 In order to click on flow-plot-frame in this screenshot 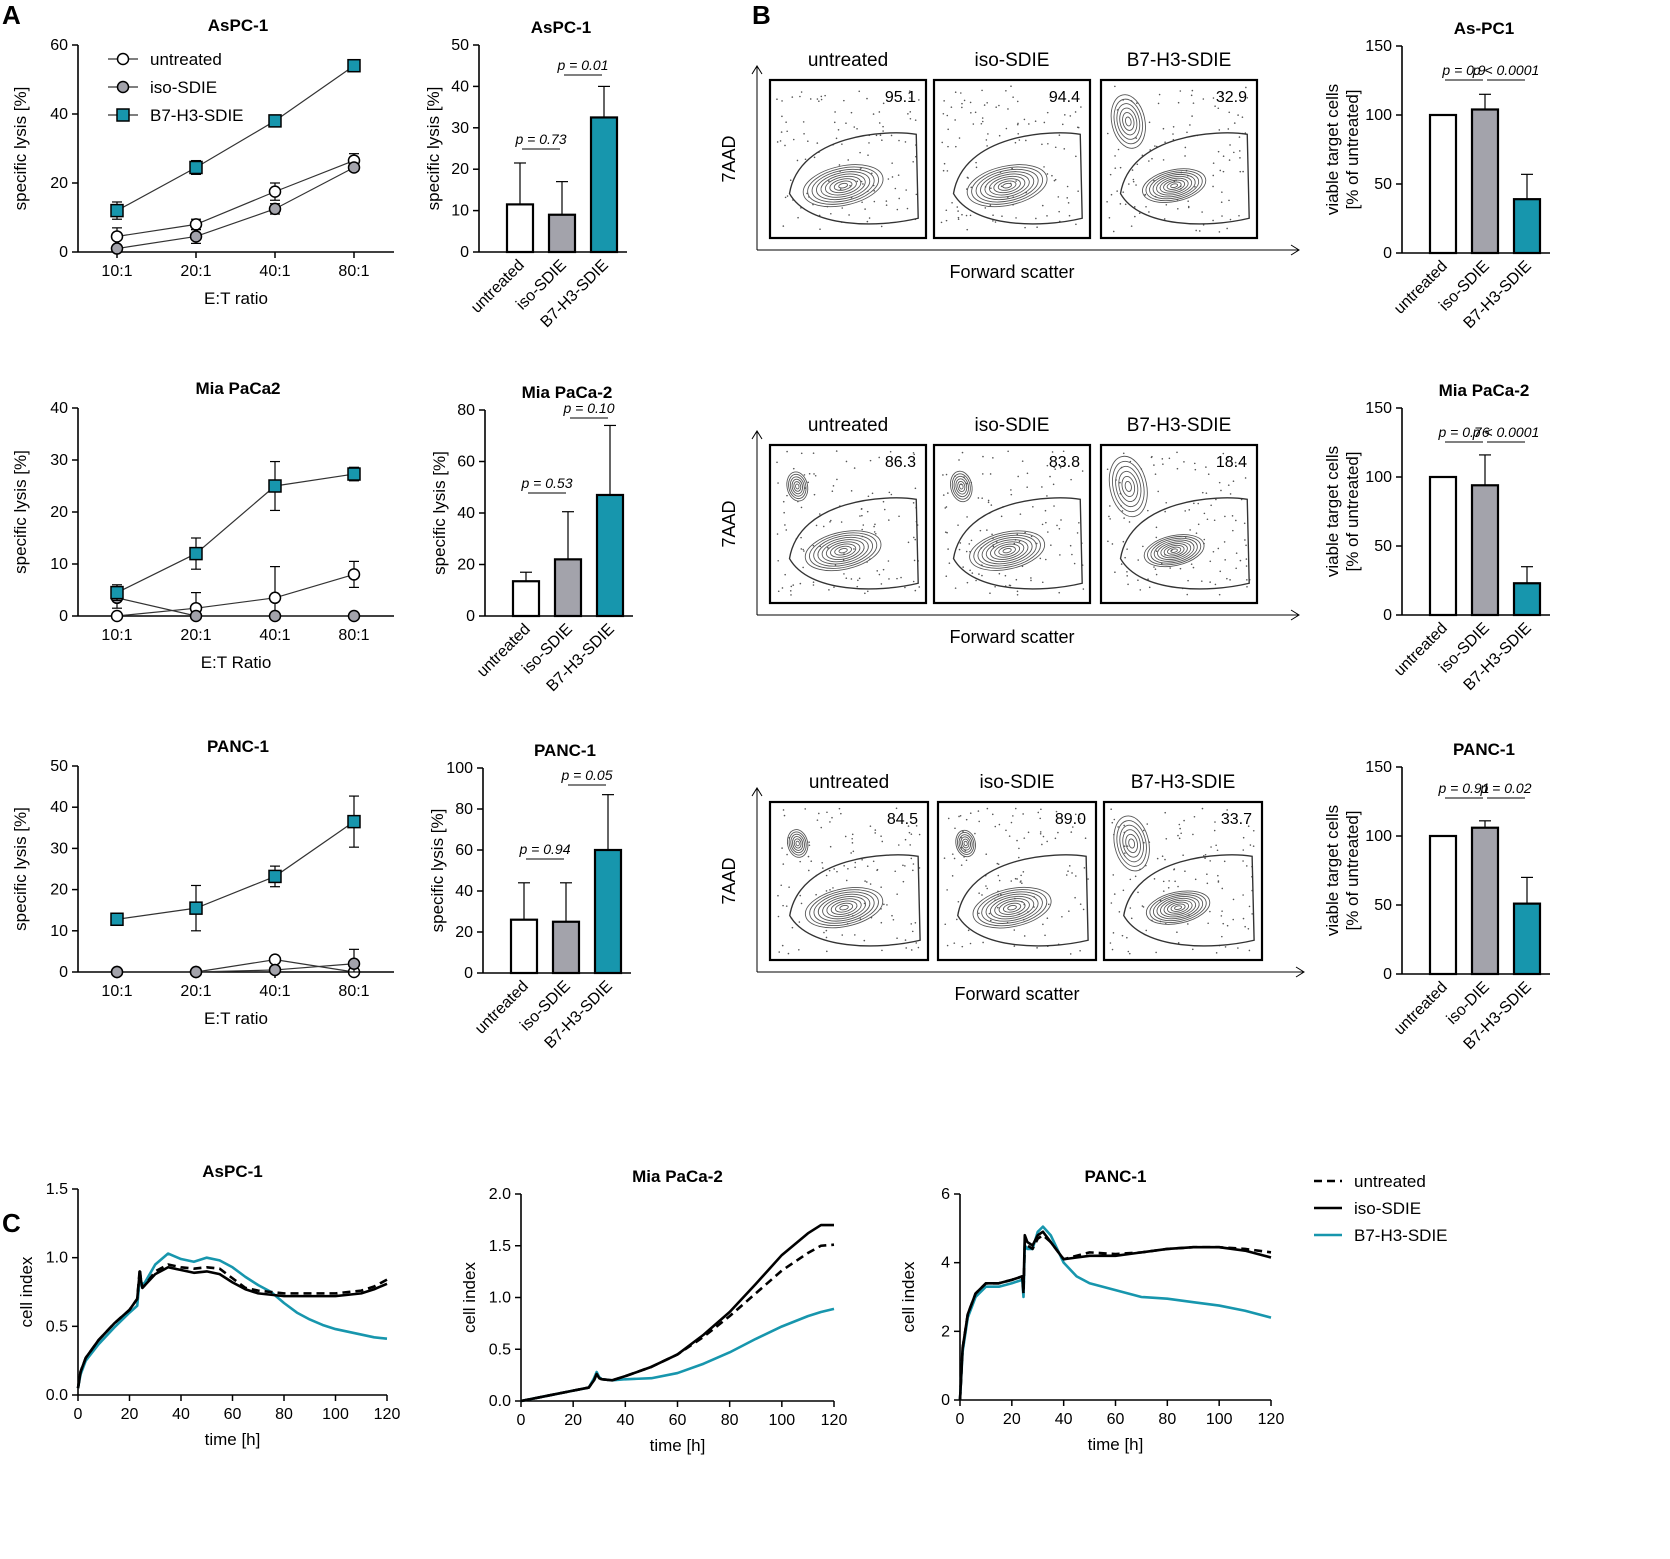, I will do `click(1179, 159)`.